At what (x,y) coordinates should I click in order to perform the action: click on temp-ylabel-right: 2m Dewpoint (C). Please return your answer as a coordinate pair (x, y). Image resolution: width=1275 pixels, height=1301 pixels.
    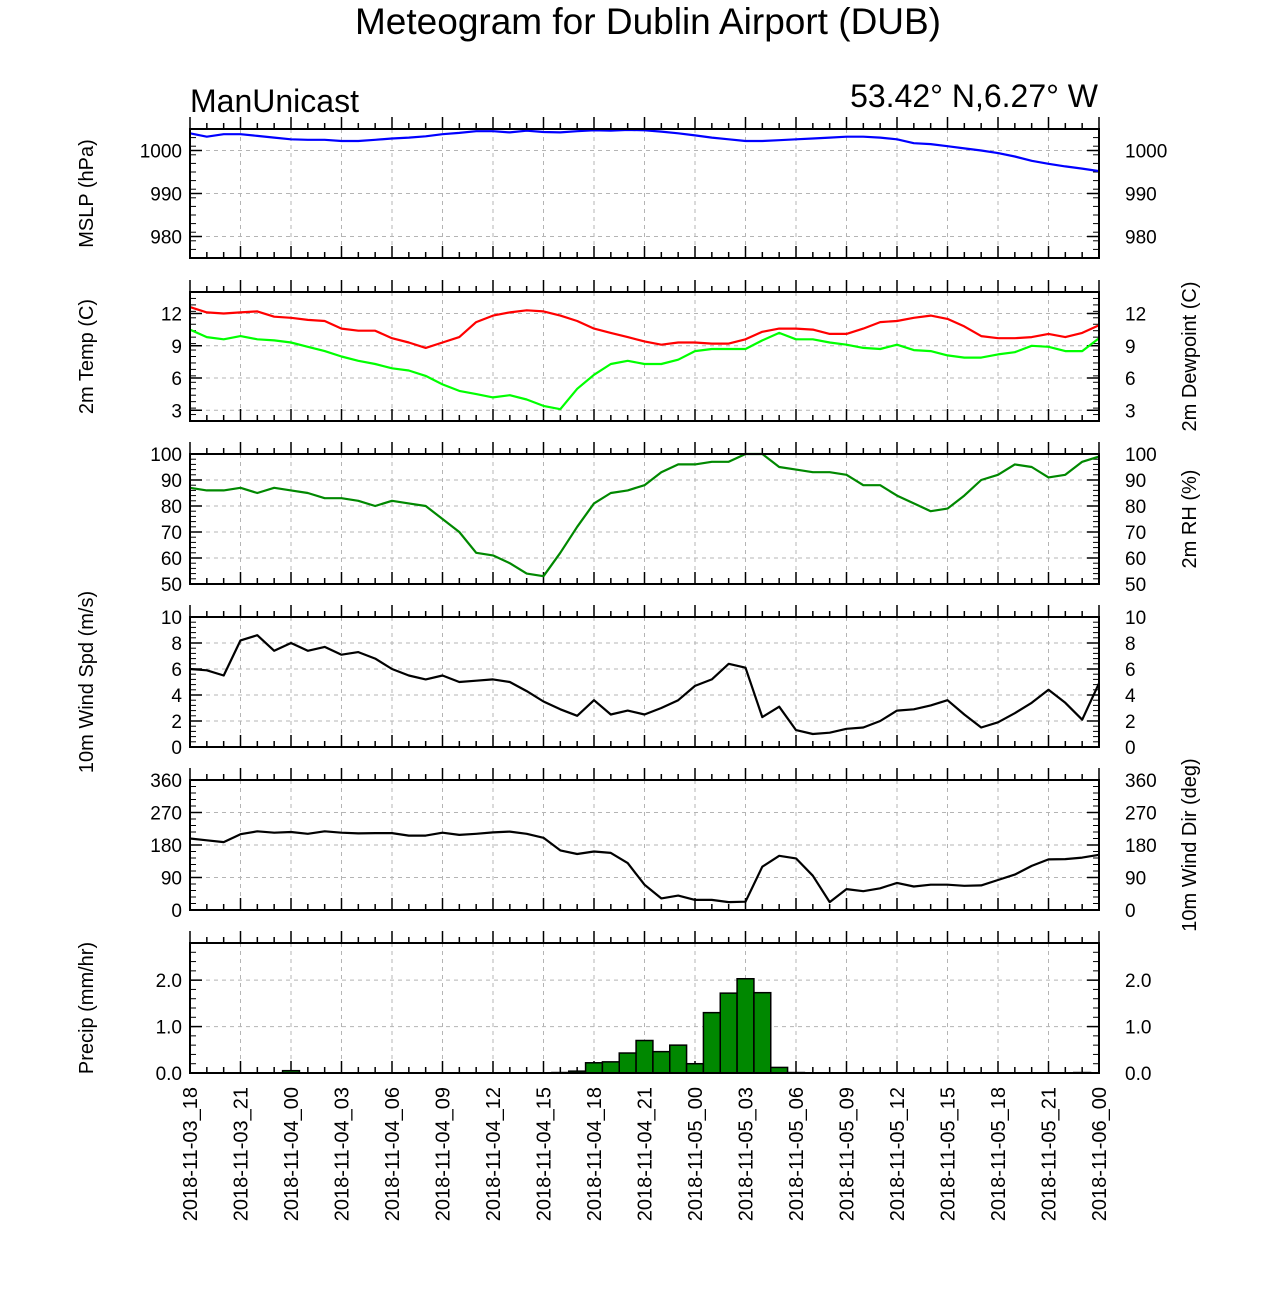
    Looking at the image, I should click on (1190, 356).